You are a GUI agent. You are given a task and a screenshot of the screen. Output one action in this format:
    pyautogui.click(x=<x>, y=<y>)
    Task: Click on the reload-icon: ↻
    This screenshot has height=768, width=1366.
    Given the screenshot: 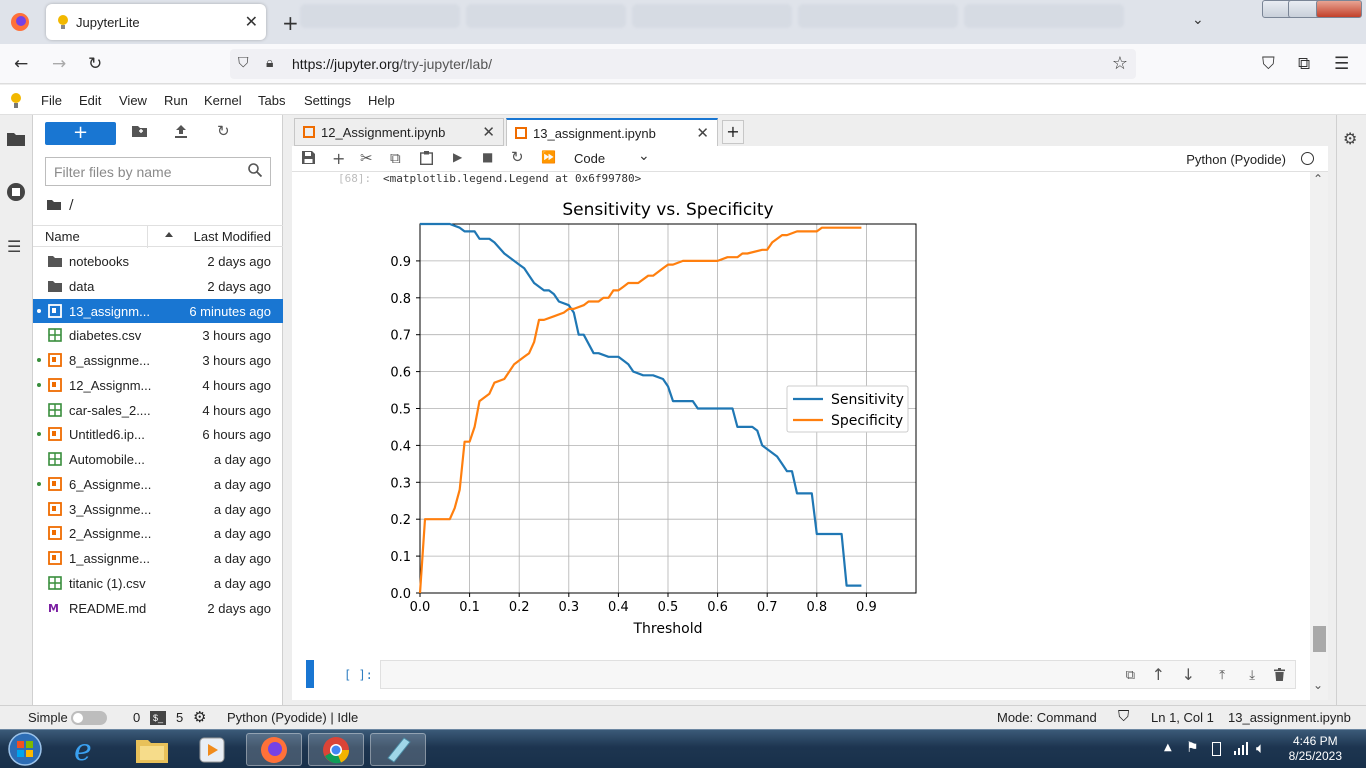 What is the action you would take?
    pyautogui.click(x=95, y=64)
    